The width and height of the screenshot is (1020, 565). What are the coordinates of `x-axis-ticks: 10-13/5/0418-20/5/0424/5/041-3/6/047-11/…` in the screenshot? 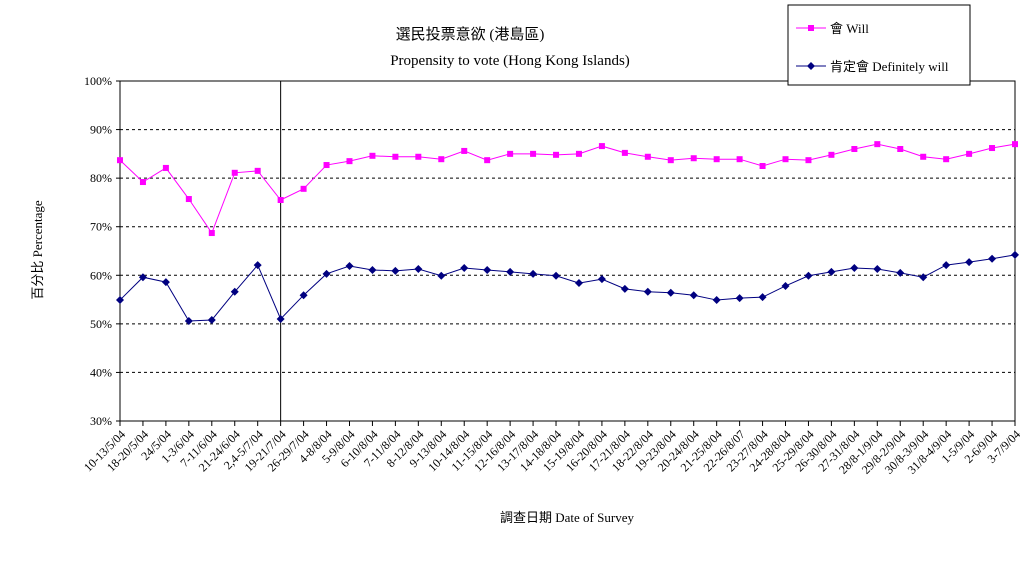 It's located at (550, 449).